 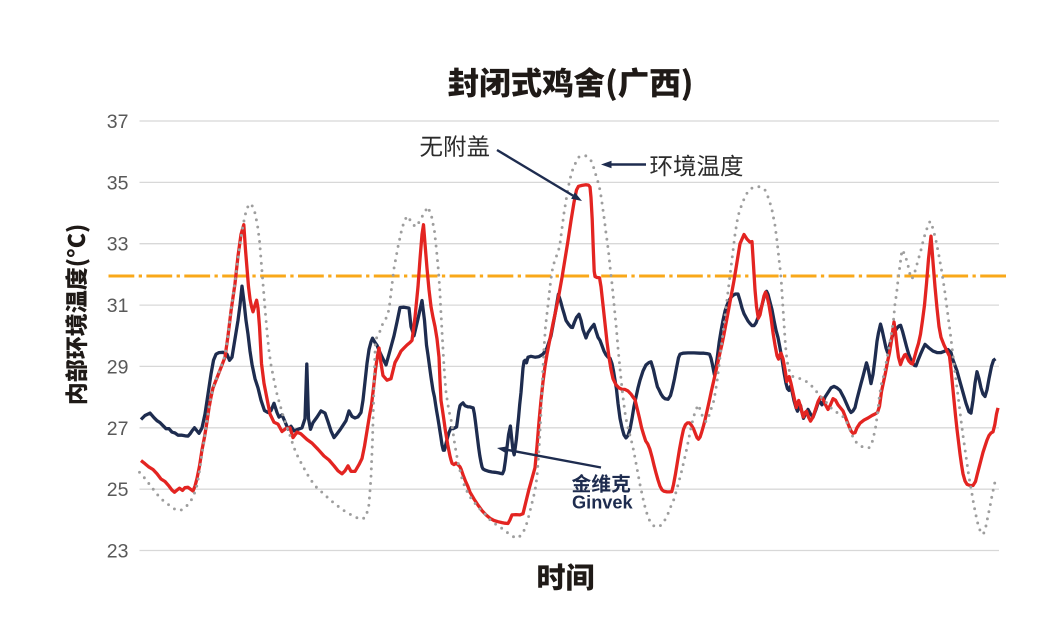 I want to click on svg-text: 27, so click(x=118, y=429).